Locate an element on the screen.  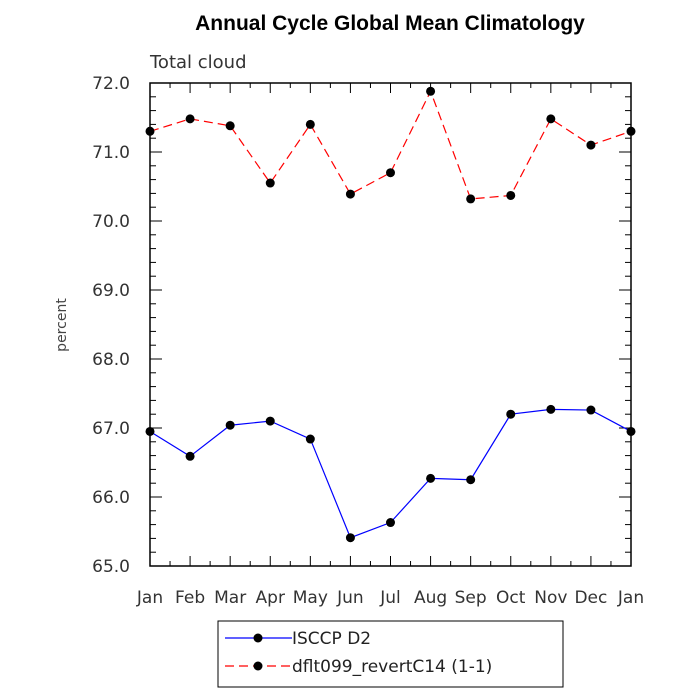
x-tick-label: Aug is located at coordinates (430, 598).